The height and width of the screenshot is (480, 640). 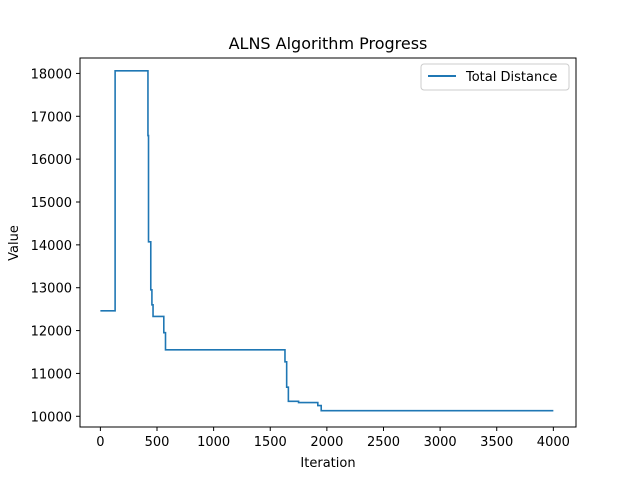 What do you see at coordinates (51, 203) in the screenshot?
I see `y-tick-label: 15000` at bounding box center [51, 203].